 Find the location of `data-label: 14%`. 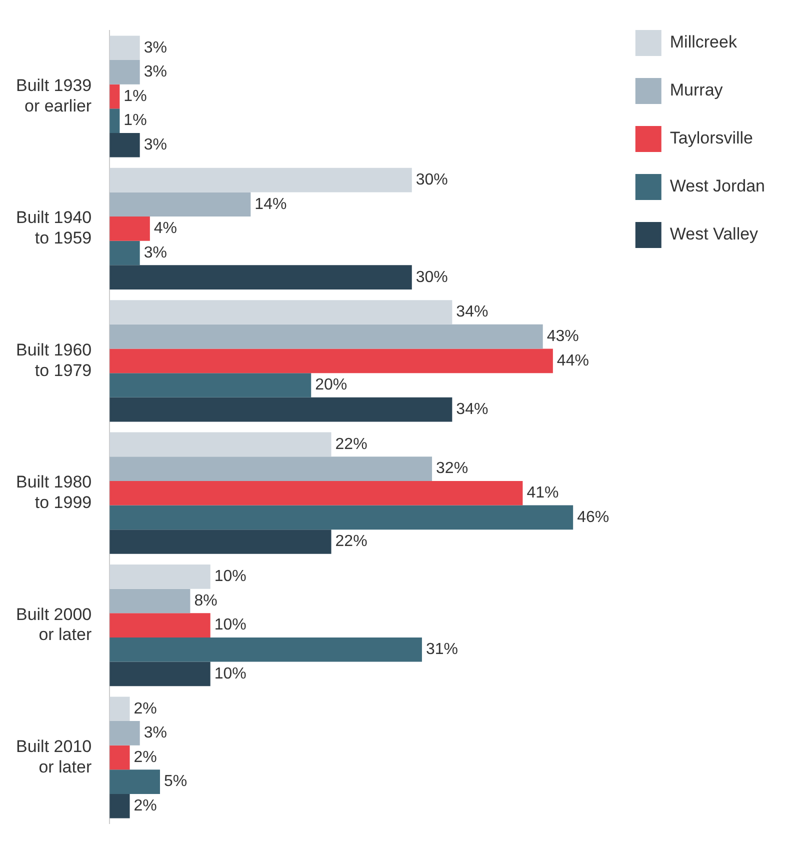

data-label: 14% is located at coordinates (270, 204).